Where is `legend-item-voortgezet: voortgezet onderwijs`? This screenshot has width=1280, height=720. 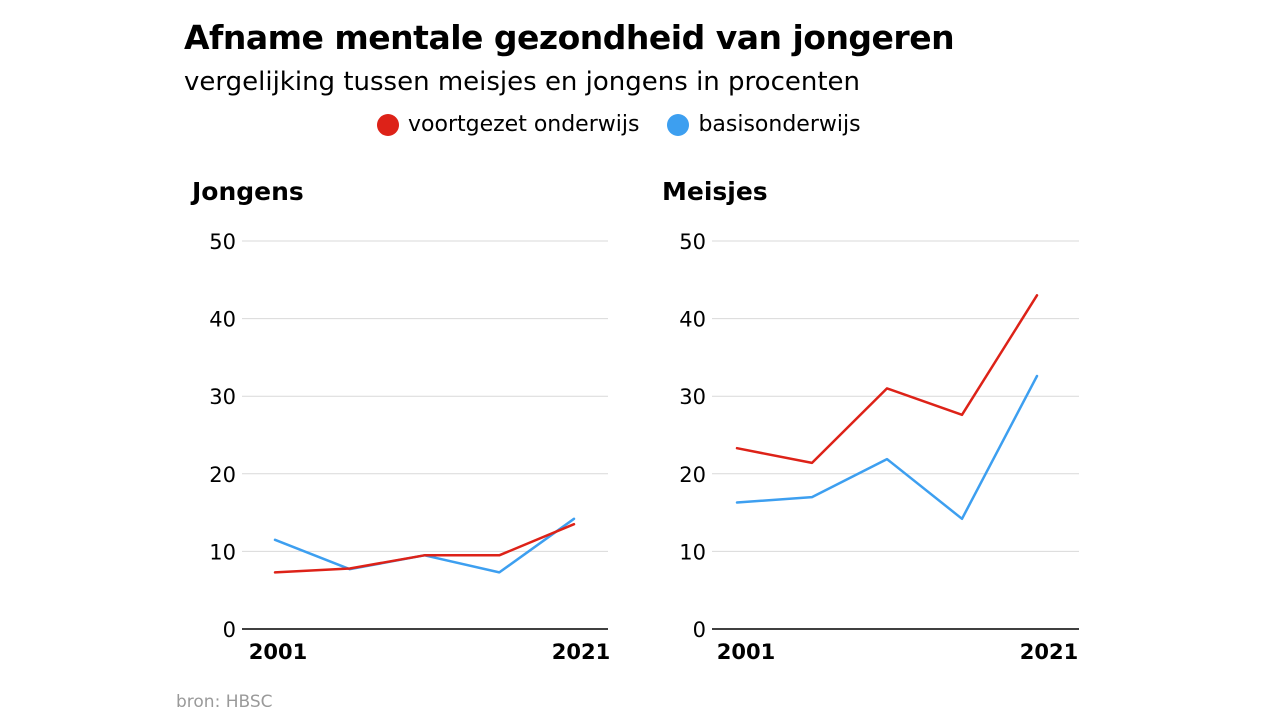 legend-item-voortgezet: voortgezet onderwijs is located at coordinates (508, 124).